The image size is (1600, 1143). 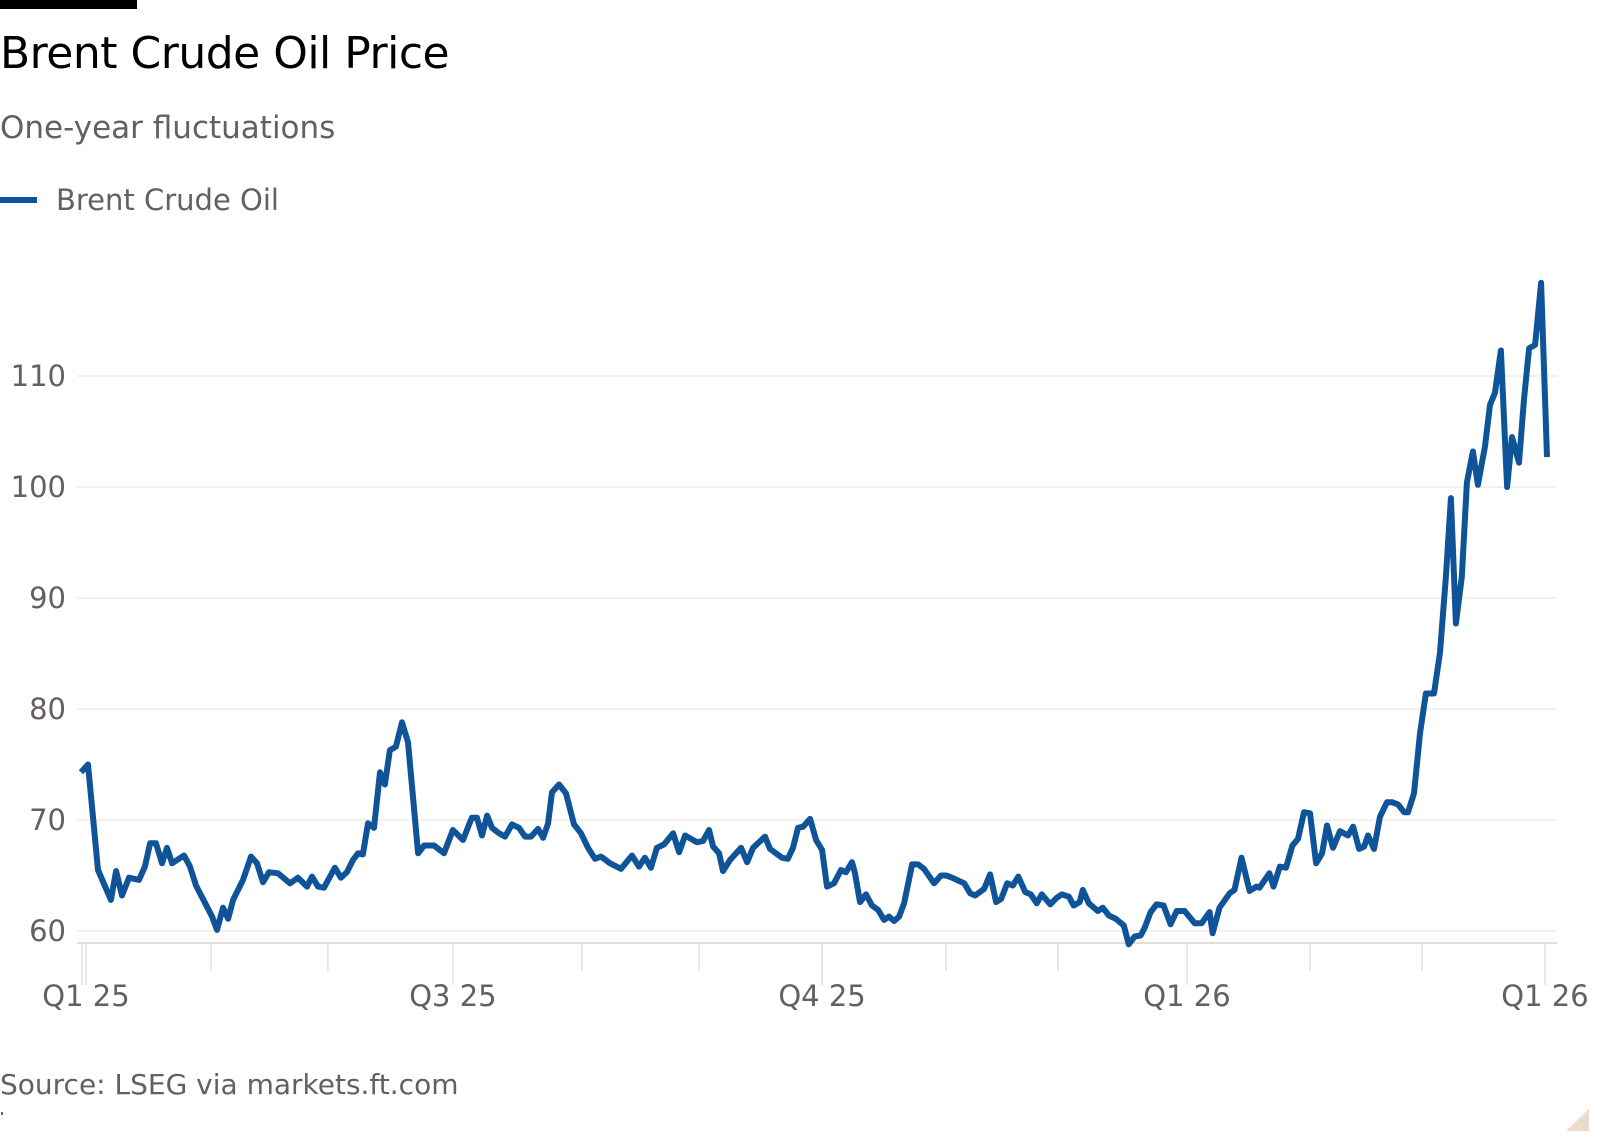 I want to click on y-axis-labels: 60 70 80 90 100 110, so click(x=38, y=653).